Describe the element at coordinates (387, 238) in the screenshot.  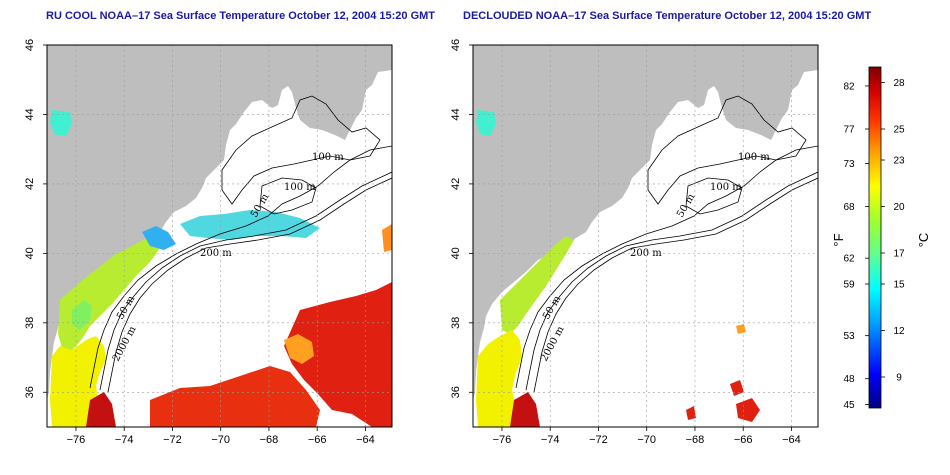
I see `left-sst-orange-east` at that location.